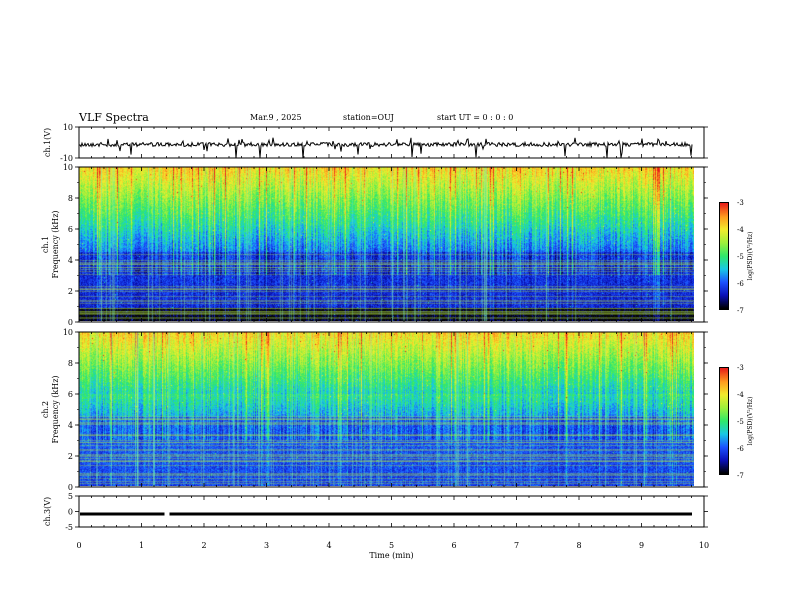 The width and height of the screenshot is (792, 612). What do you see at coordinates (70, 322) in the screenshot?
I see `y-tick-label-ch1-spectrogram: 0` at bounding box center [70, 322].